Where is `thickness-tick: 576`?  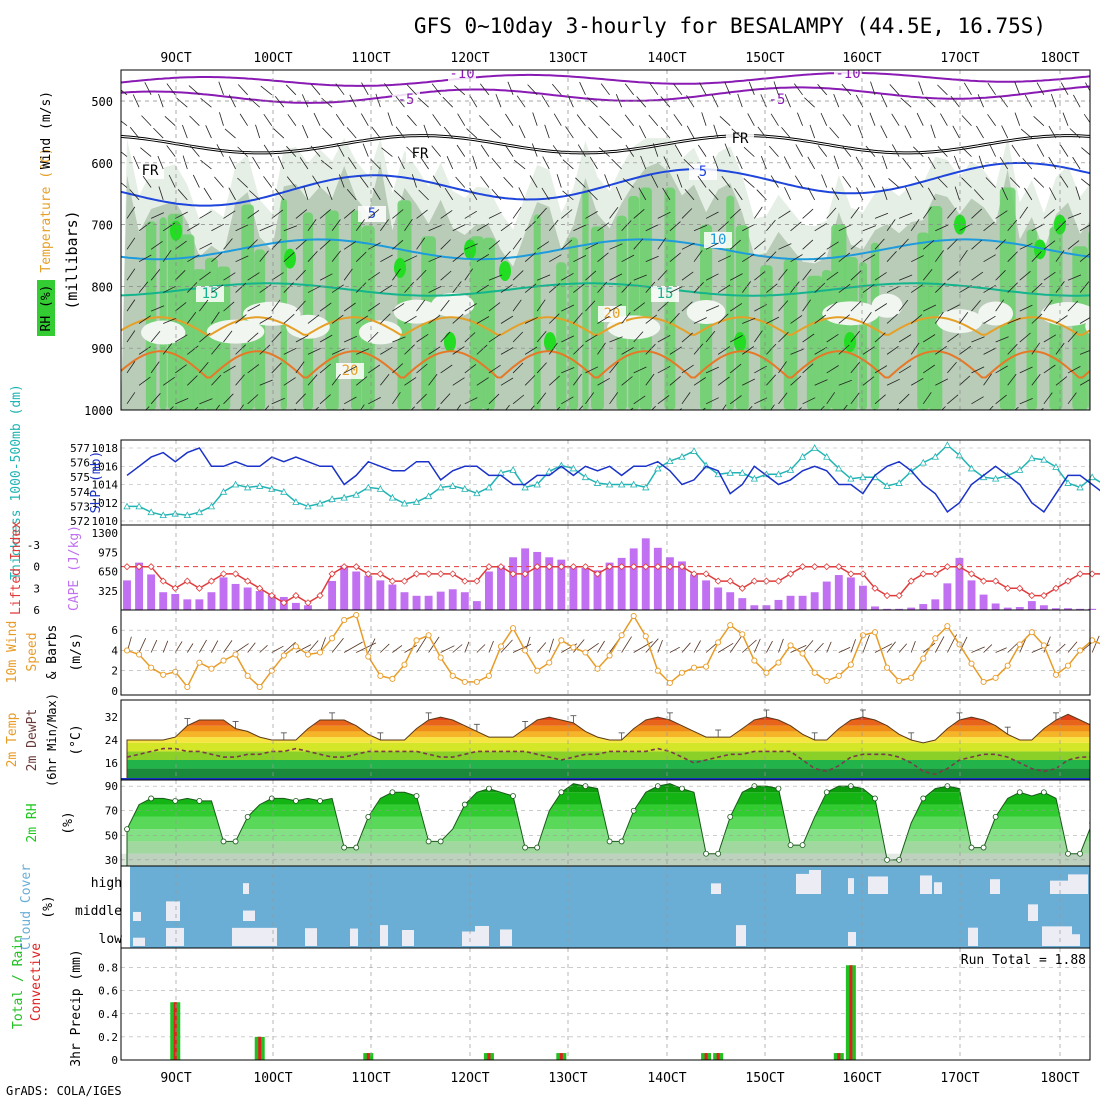
thickness-tick: 576 is located at coordinates (80, 463).